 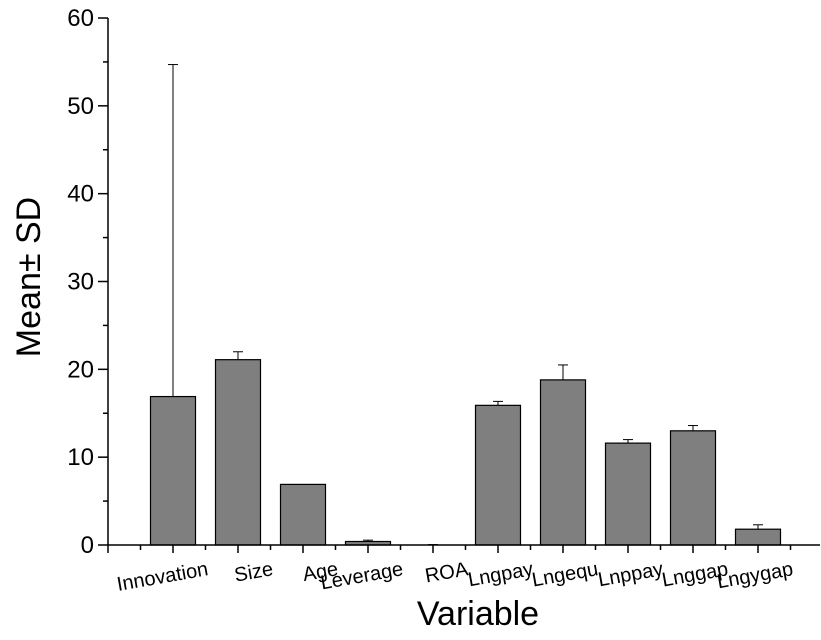 I want to click on x-tick-label: Lnppay, so click(x=630, y=574).